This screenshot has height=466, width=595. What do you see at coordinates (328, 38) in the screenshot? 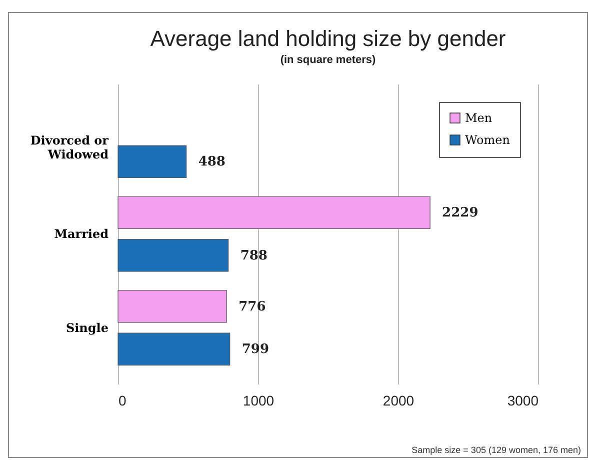
I see `chart-title: Average land holding size by gender` at bounding box center [328, 38].